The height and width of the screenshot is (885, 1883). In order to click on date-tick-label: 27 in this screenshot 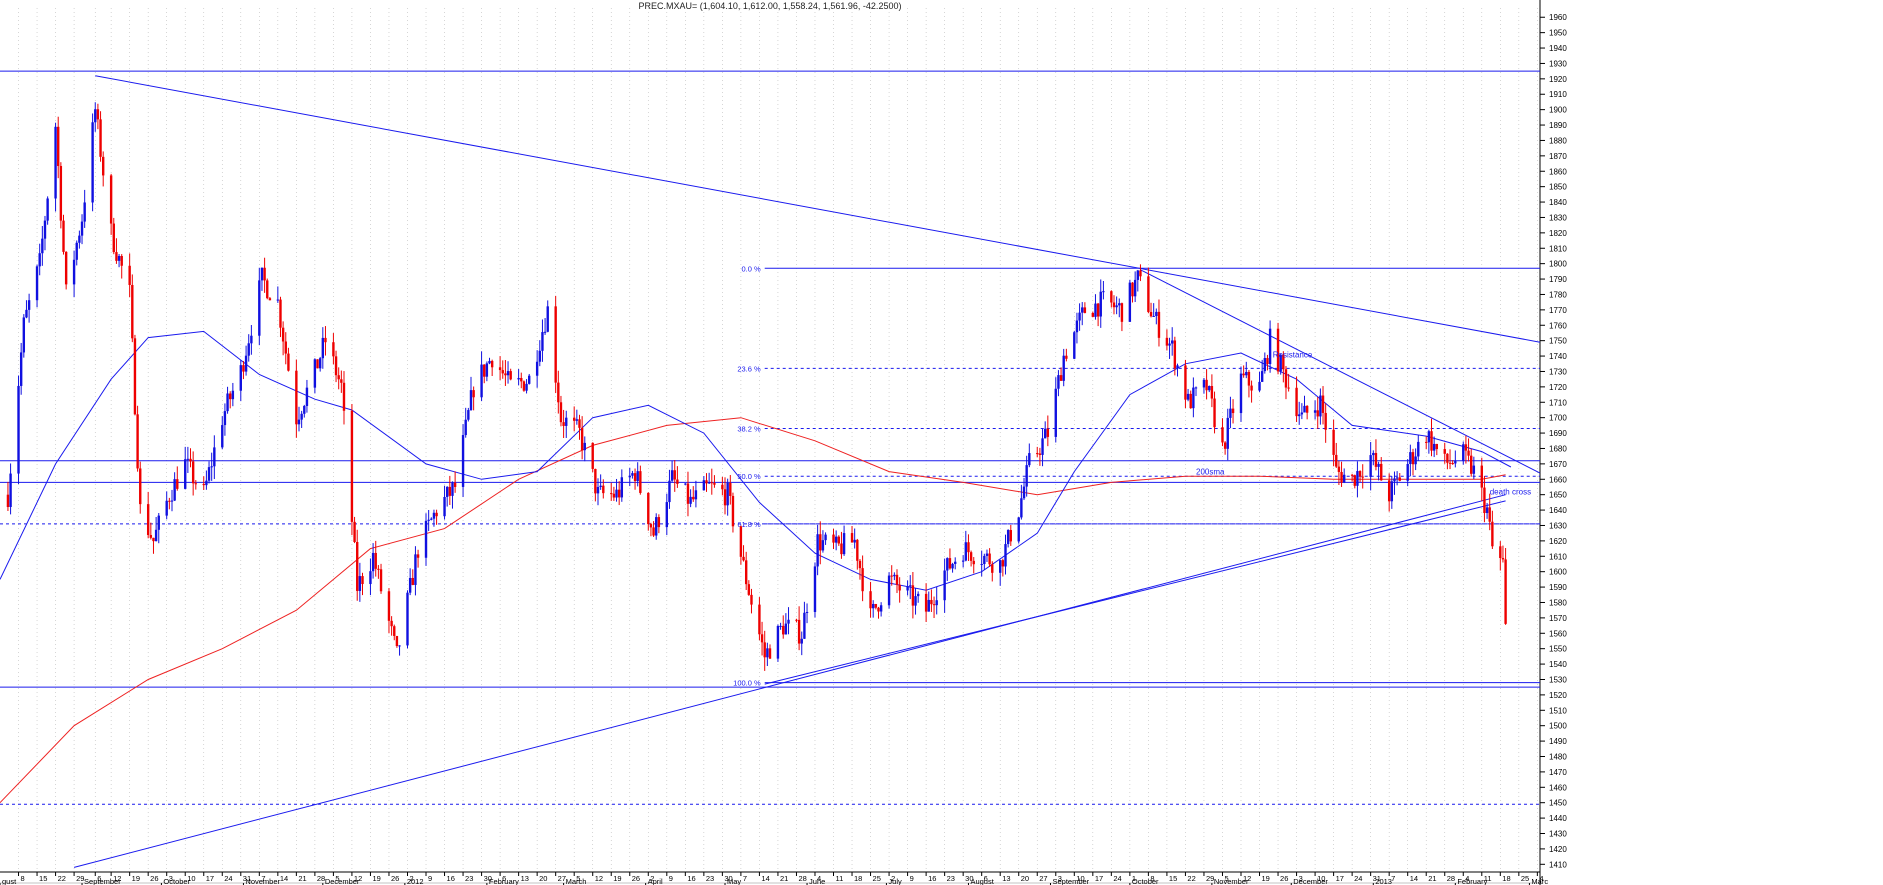, I will do `click(562, 878)`.